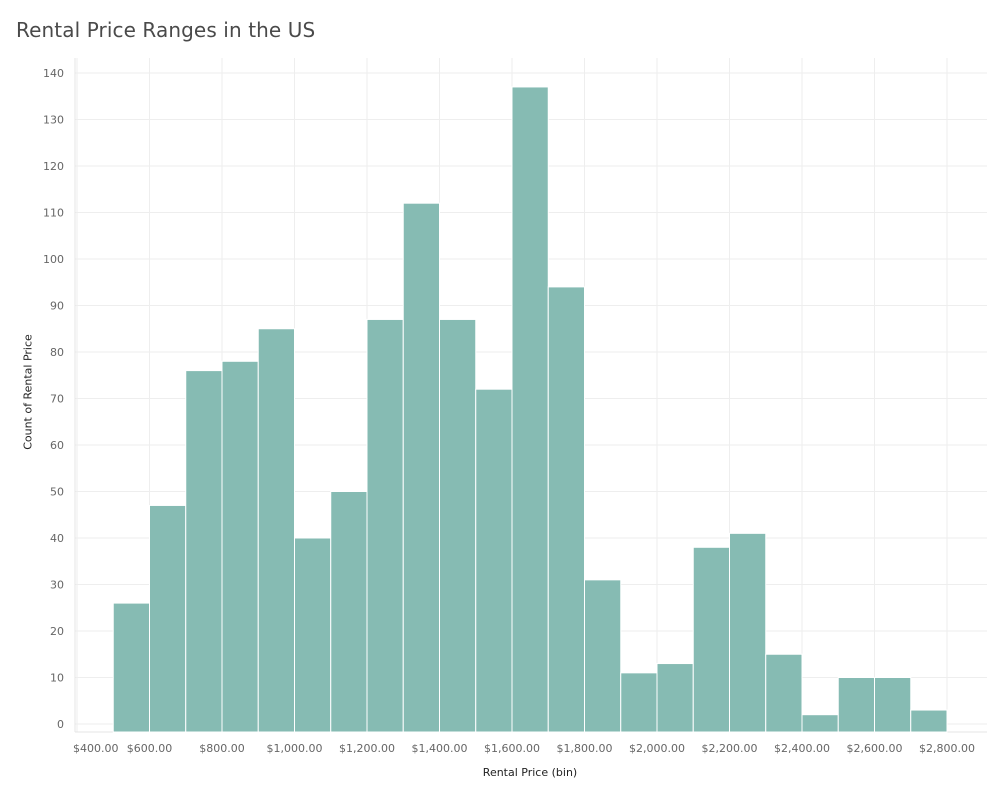 Image resolution: width=997 pixels, height=794 pixels. What do you see at coordinates (657, 748) in the screenshot?
I see `x-tick-label: $2,000.00` at bounding box center [657, 748].